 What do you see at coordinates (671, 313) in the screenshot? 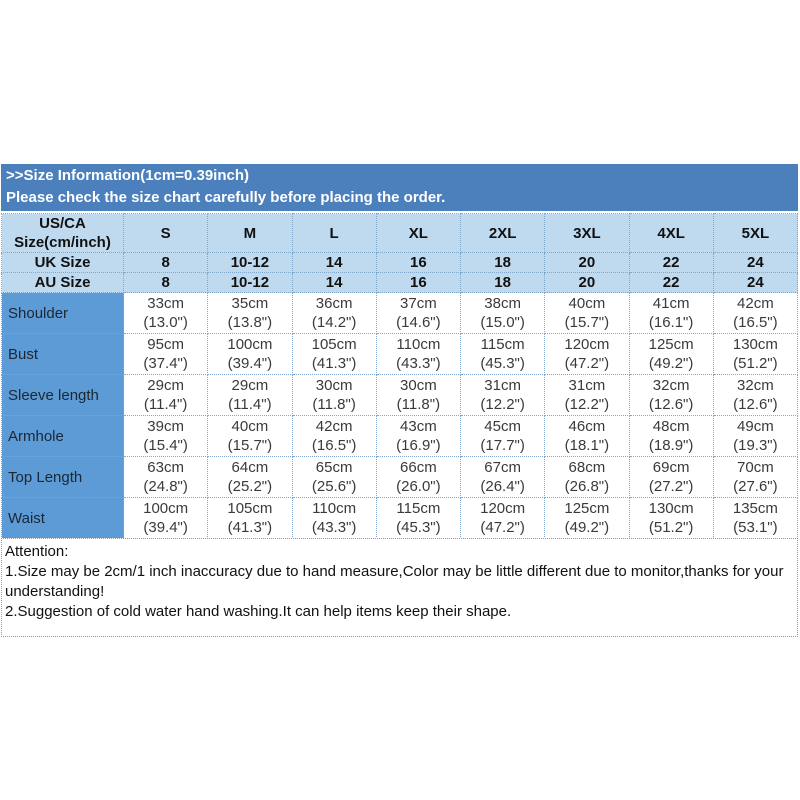
I see `measure-value-cell: 41cm (16.1")` at bounding box center [671, 313].